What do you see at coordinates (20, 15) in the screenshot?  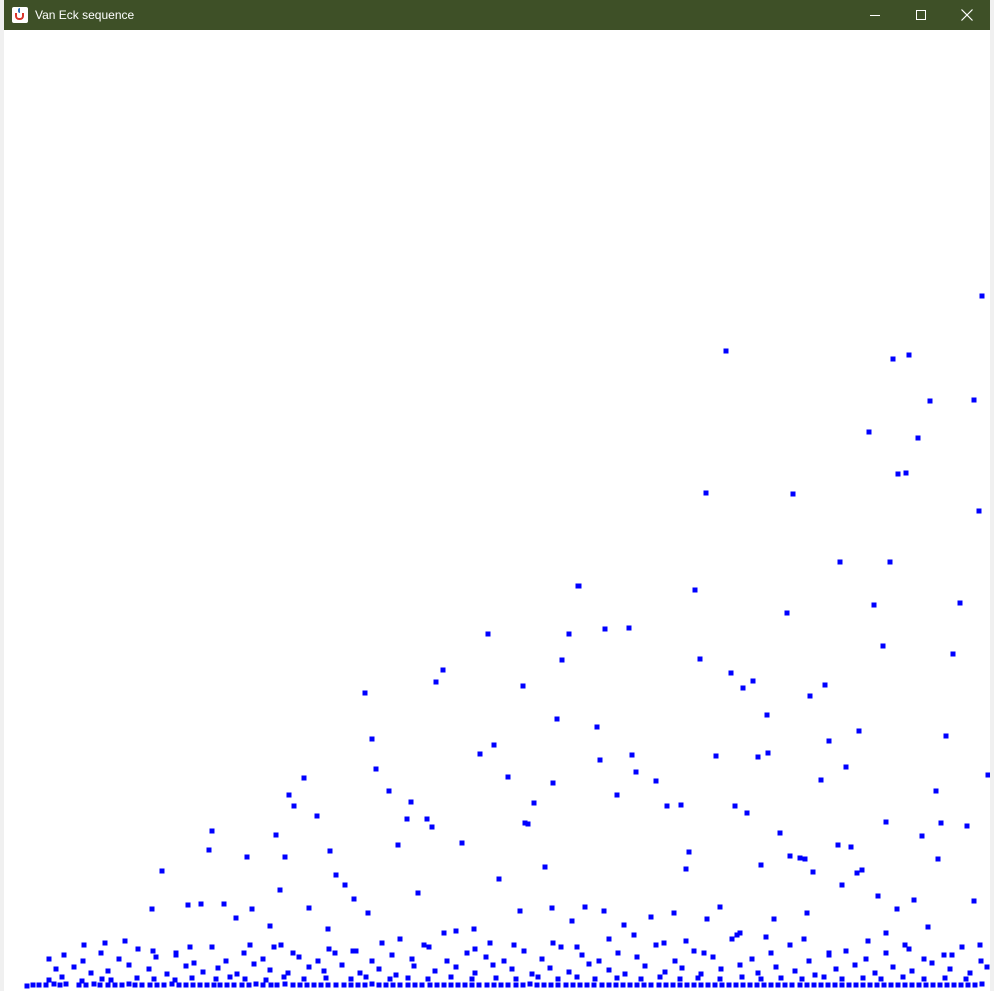 I see `java-icon` at bounding box center [20, 15].